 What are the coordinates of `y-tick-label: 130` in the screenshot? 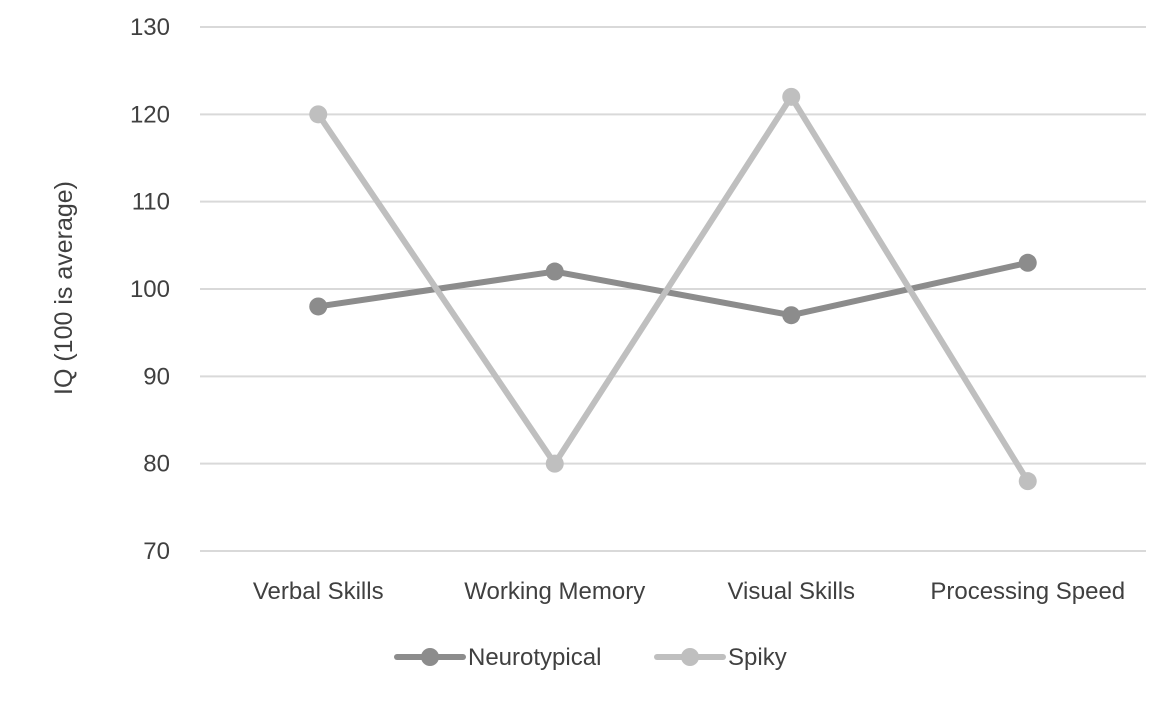 It's located at (150, 27).